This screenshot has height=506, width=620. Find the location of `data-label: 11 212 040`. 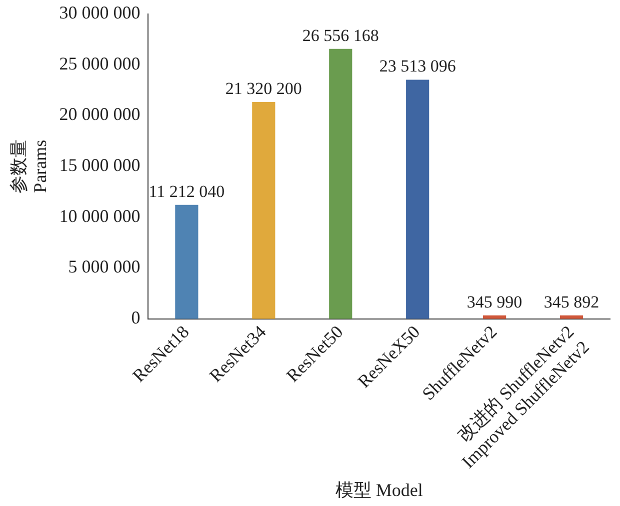

data-label: 11 212 040 is located at coordinates (186, 191).